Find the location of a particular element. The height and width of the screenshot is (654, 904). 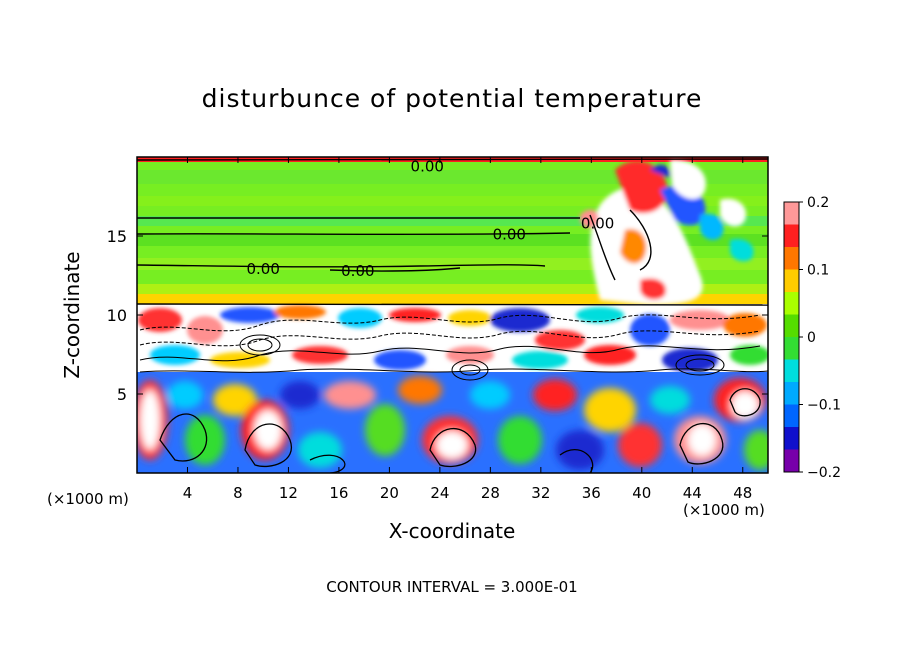

z-unit-label: (×1000 m) is located at coordinates (88, 499).